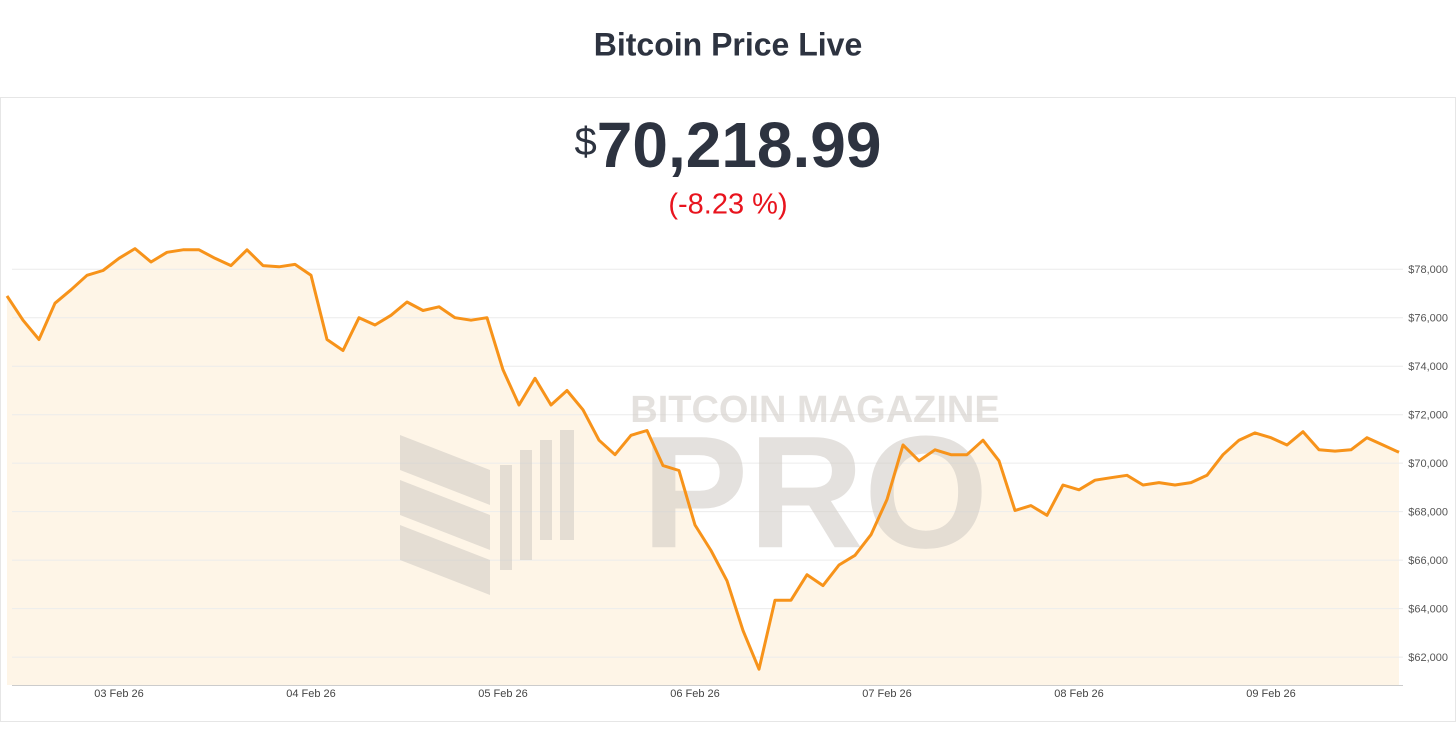 Image resolution: width=1456 pixels, height=729 pixels. What do you see at coordinates (503, 694) in the screenshot?
I see `x-tick-label: 05 Feb 26` at bounding box center [503, 694].